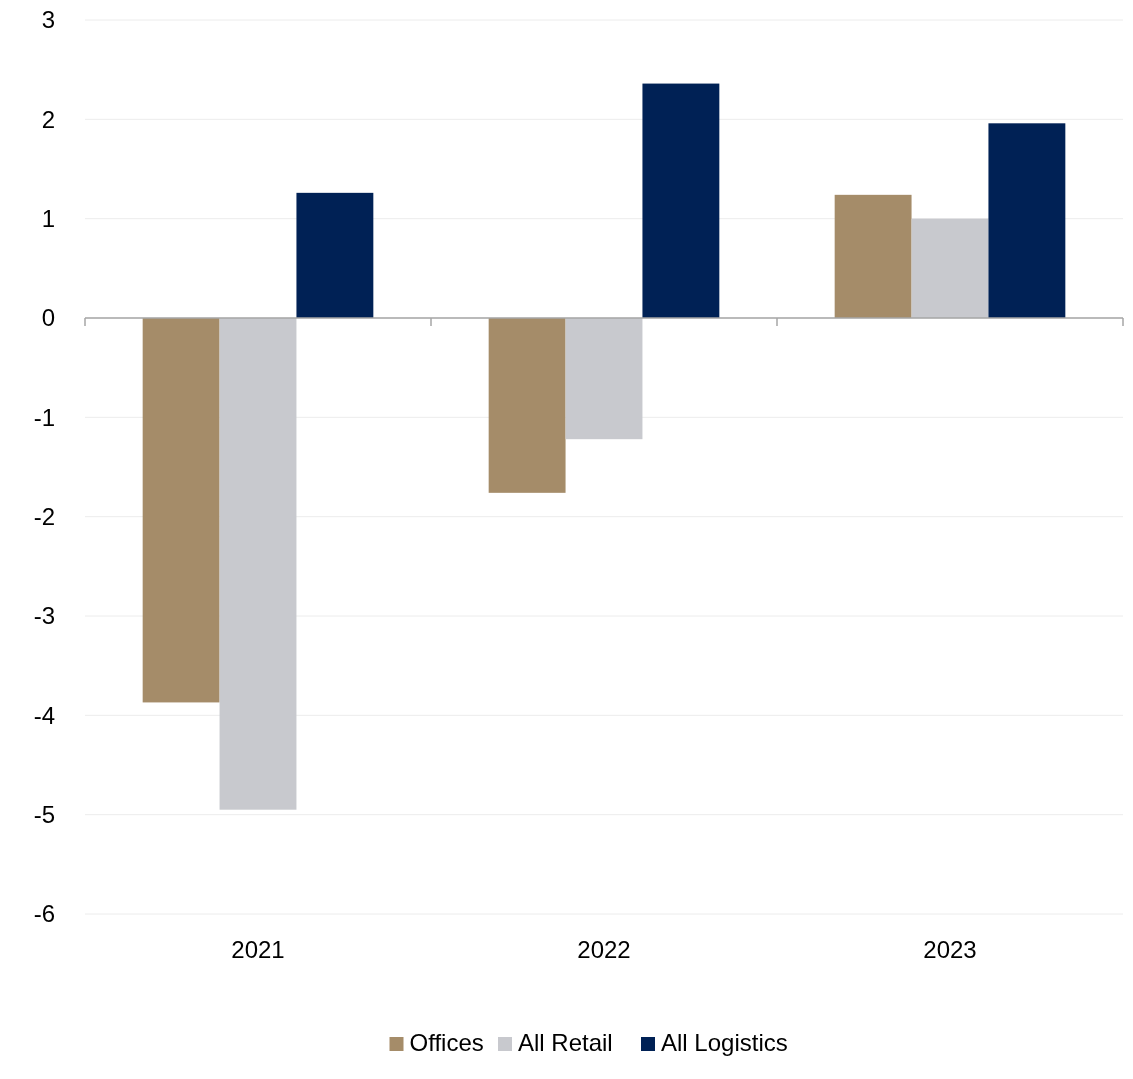 This screenshot has height=1079, width=1133. Describe the element at coordinates (44, 616) in the screenshot. I see `y-tick-label: -3` at that location.